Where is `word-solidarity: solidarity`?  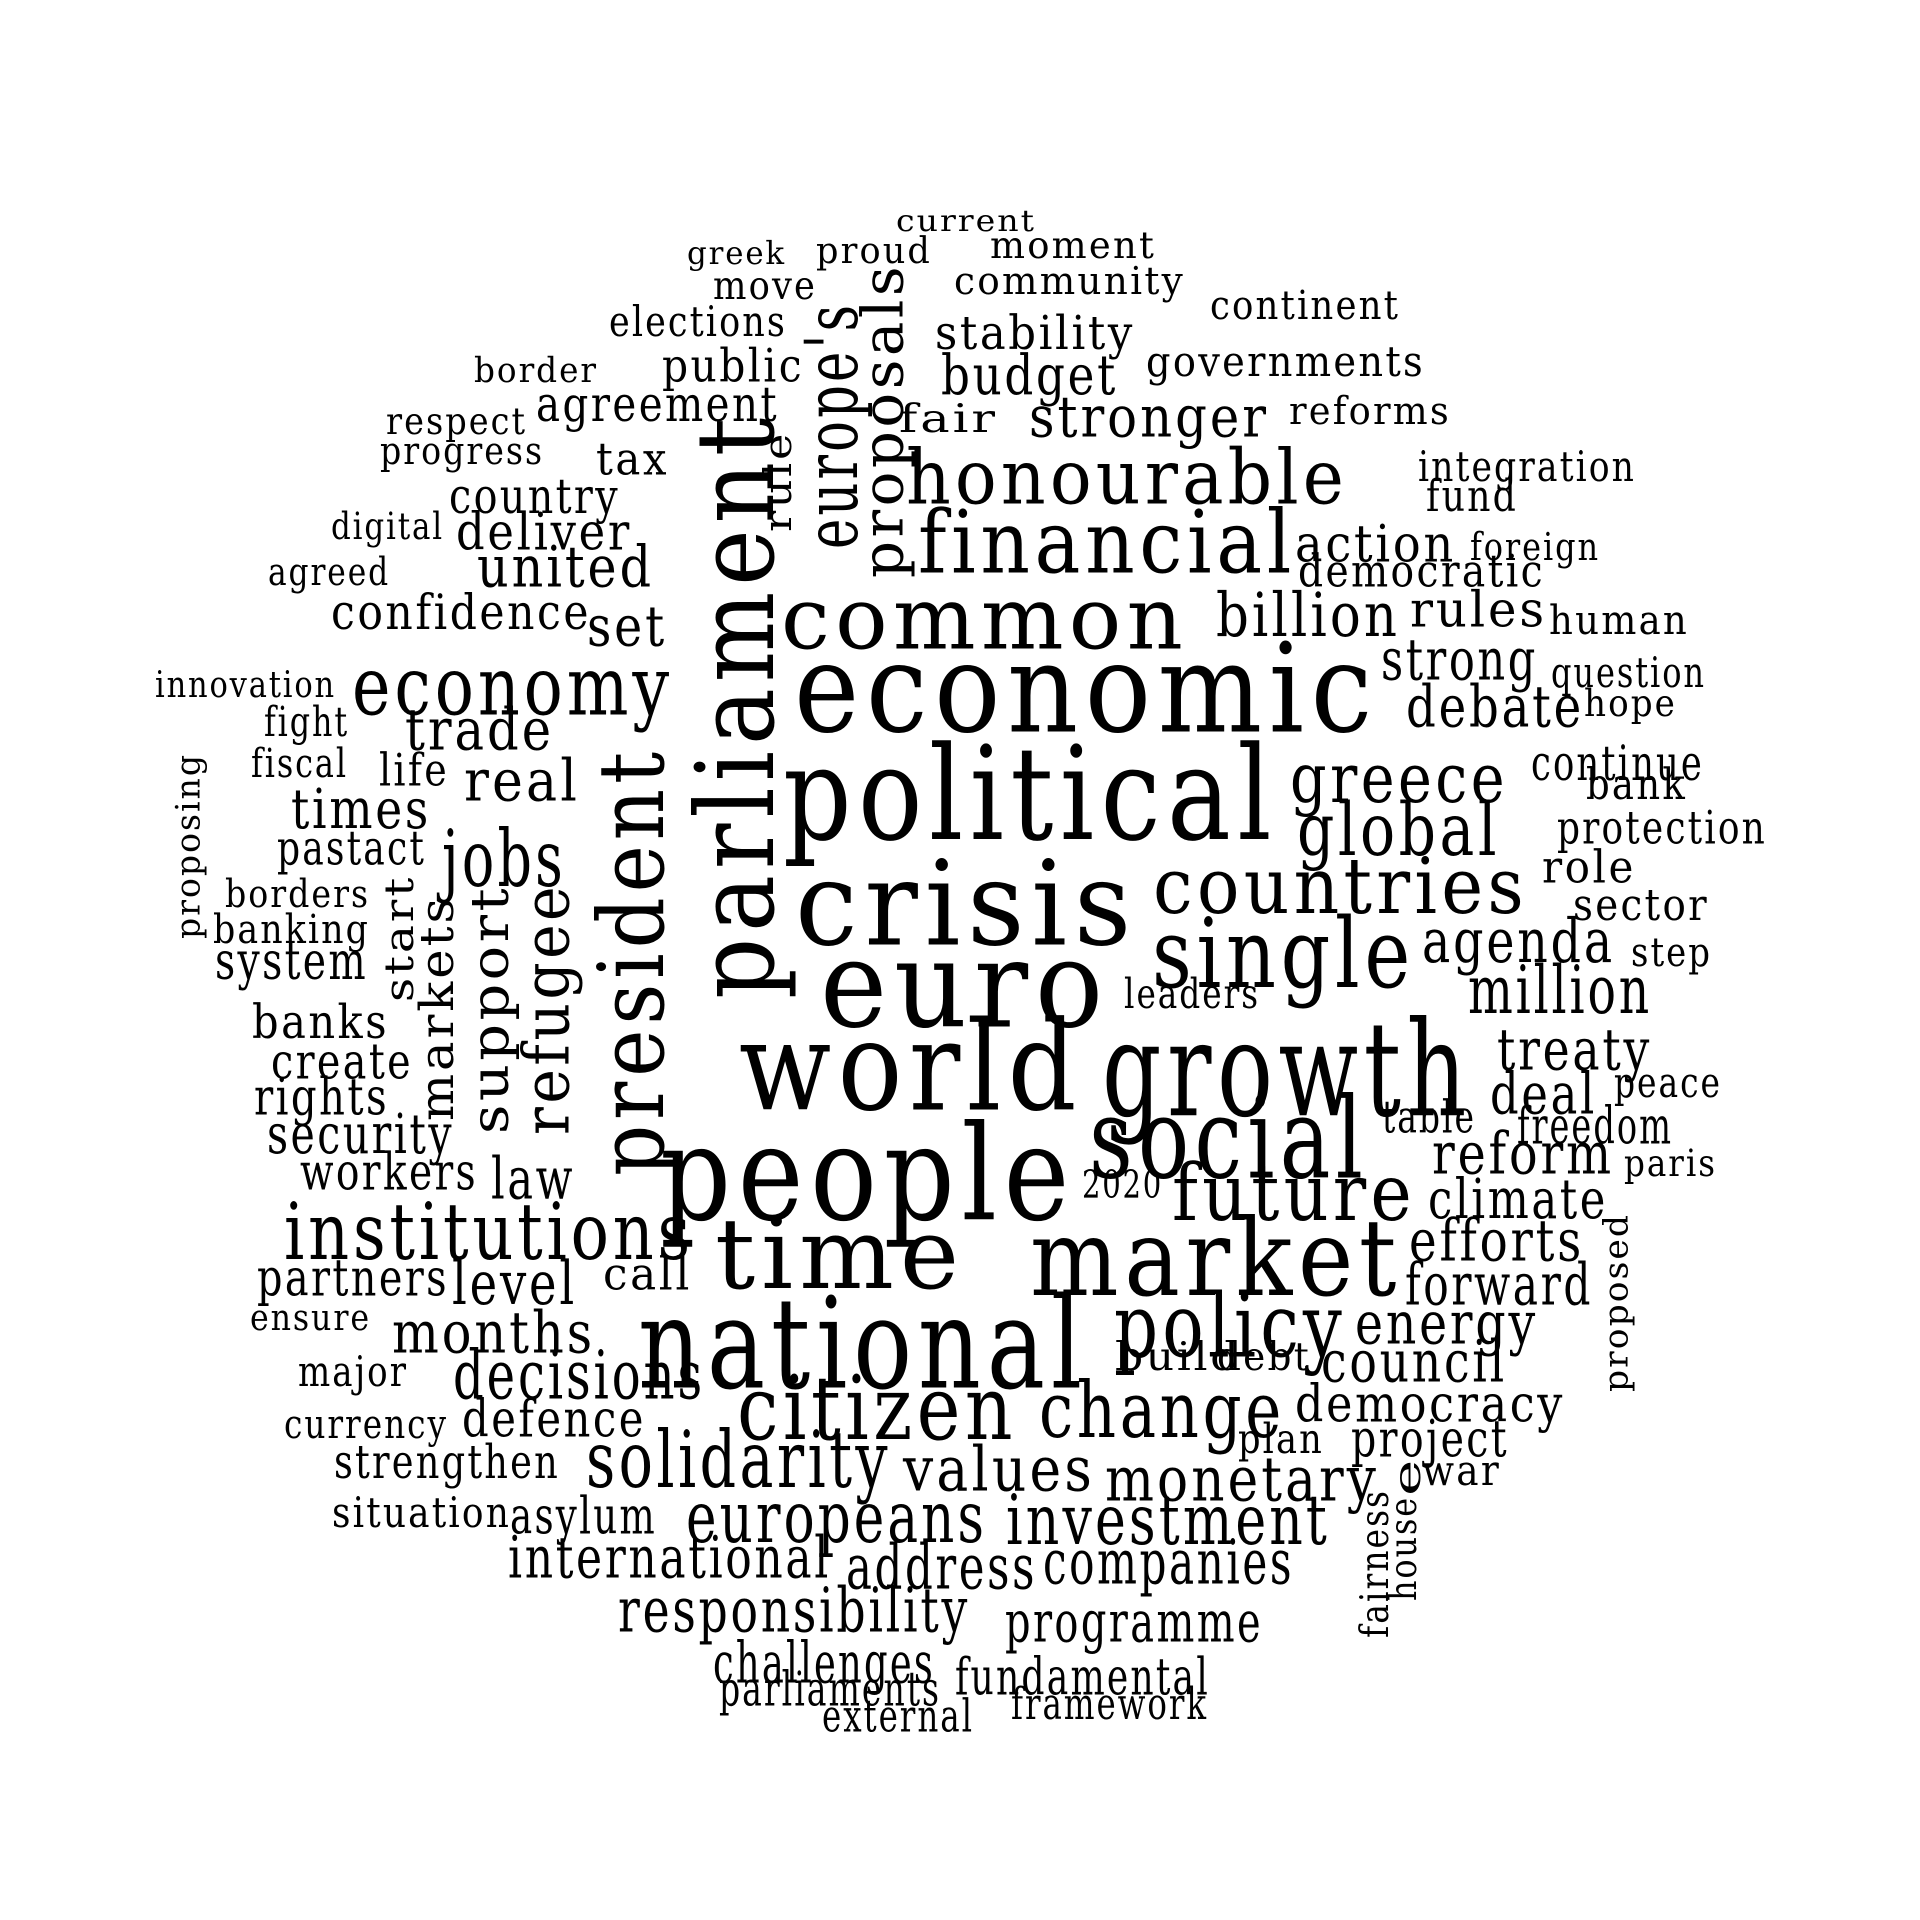 word-solidarity: solidarity is located at coordinates (738, 1459).